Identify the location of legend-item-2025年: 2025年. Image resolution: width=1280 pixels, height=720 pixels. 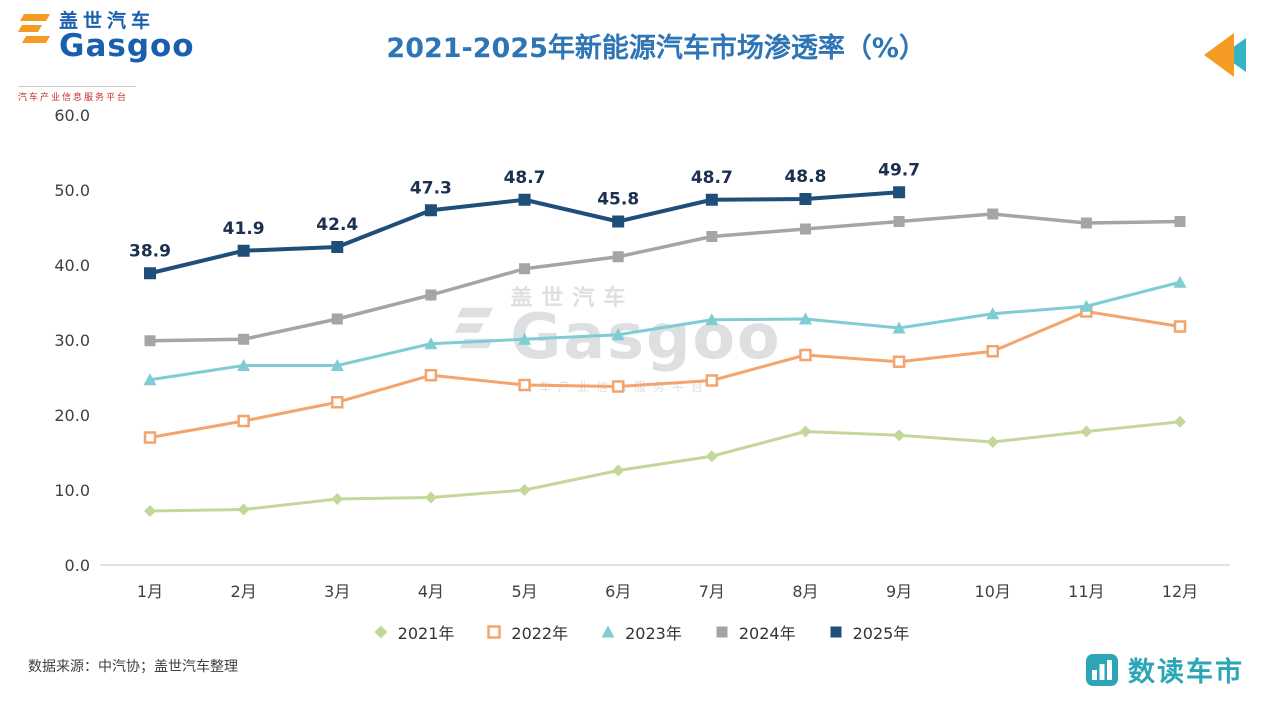
(868, 632).